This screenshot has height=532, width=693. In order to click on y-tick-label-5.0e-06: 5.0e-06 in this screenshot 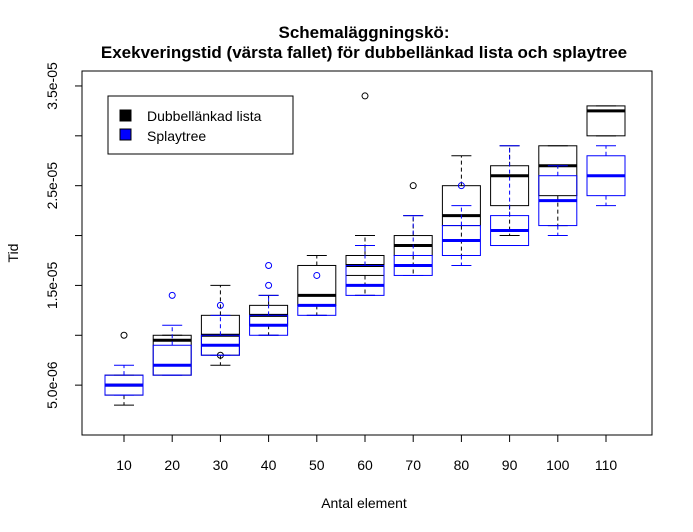, I will do `click(52, 385)`.